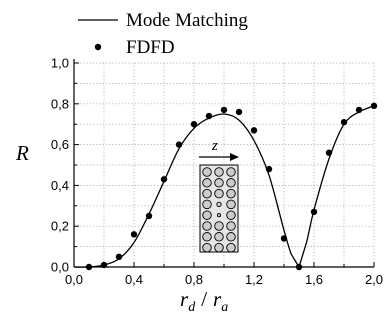  What do you see at coordinates (184, 299) in the screenshot?
I see `x-title-r: r` at bounding box center [184, 299].